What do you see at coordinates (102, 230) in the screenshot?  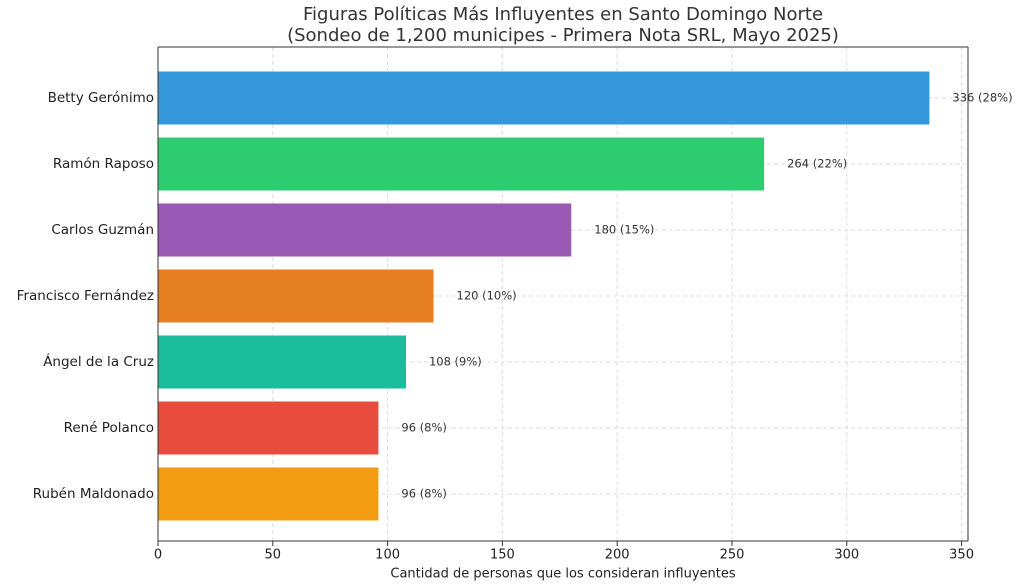 I see `y-tick-label: Carlos Guzmán` at bounding box center [102, 230].